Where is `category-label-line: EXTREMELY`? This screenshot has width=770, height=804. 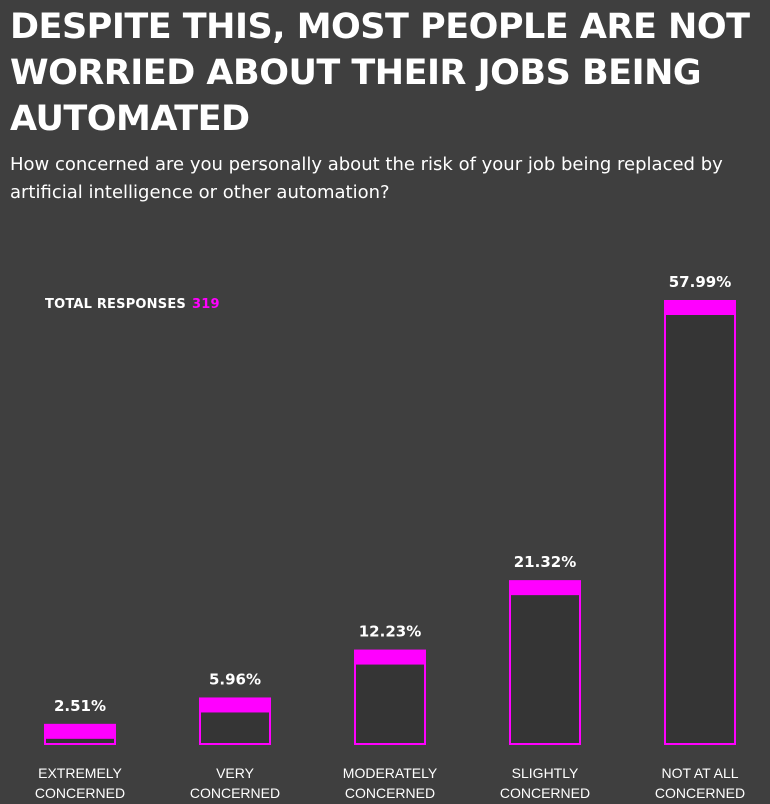 category-label-line: EXTREMELY is located at coordinates (80, 773).